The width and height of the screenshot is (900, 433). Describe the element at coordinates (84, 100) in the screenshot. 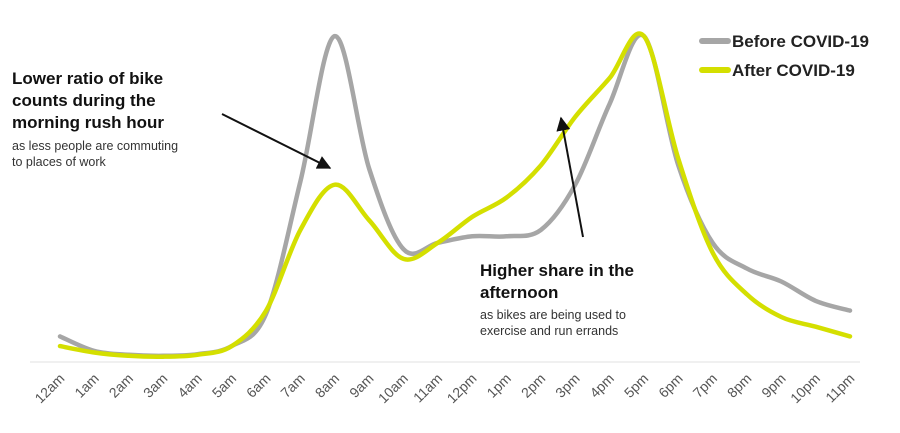

I see `annotation-morning-title-line2: counts during the` at that location.